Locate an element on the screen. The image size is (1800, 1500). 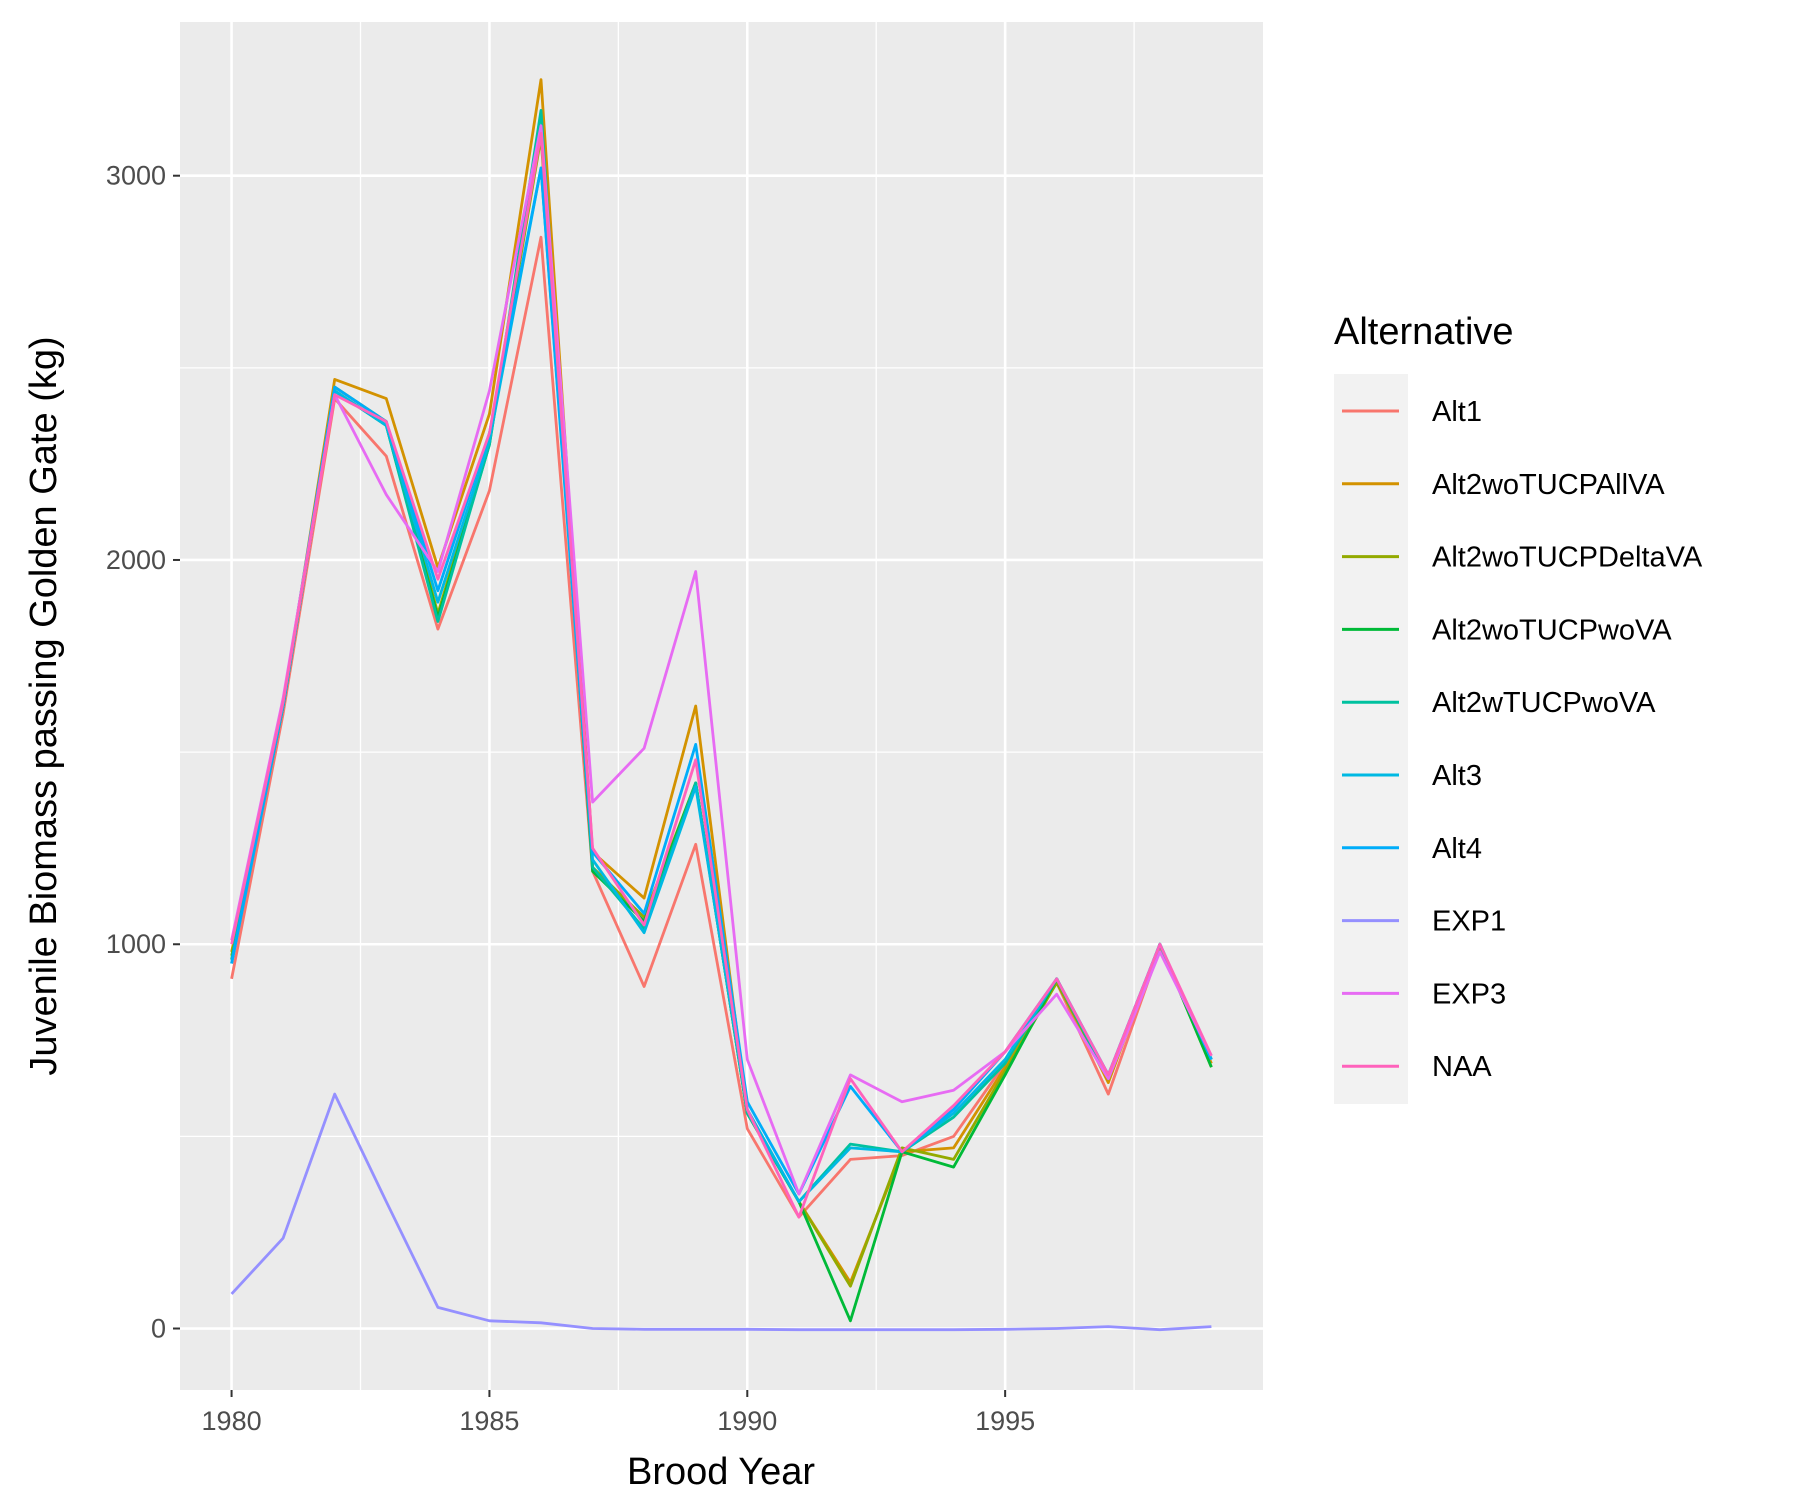
x-axis: 1980 1985 1990 1995 is located at coordinates (618, 1413).